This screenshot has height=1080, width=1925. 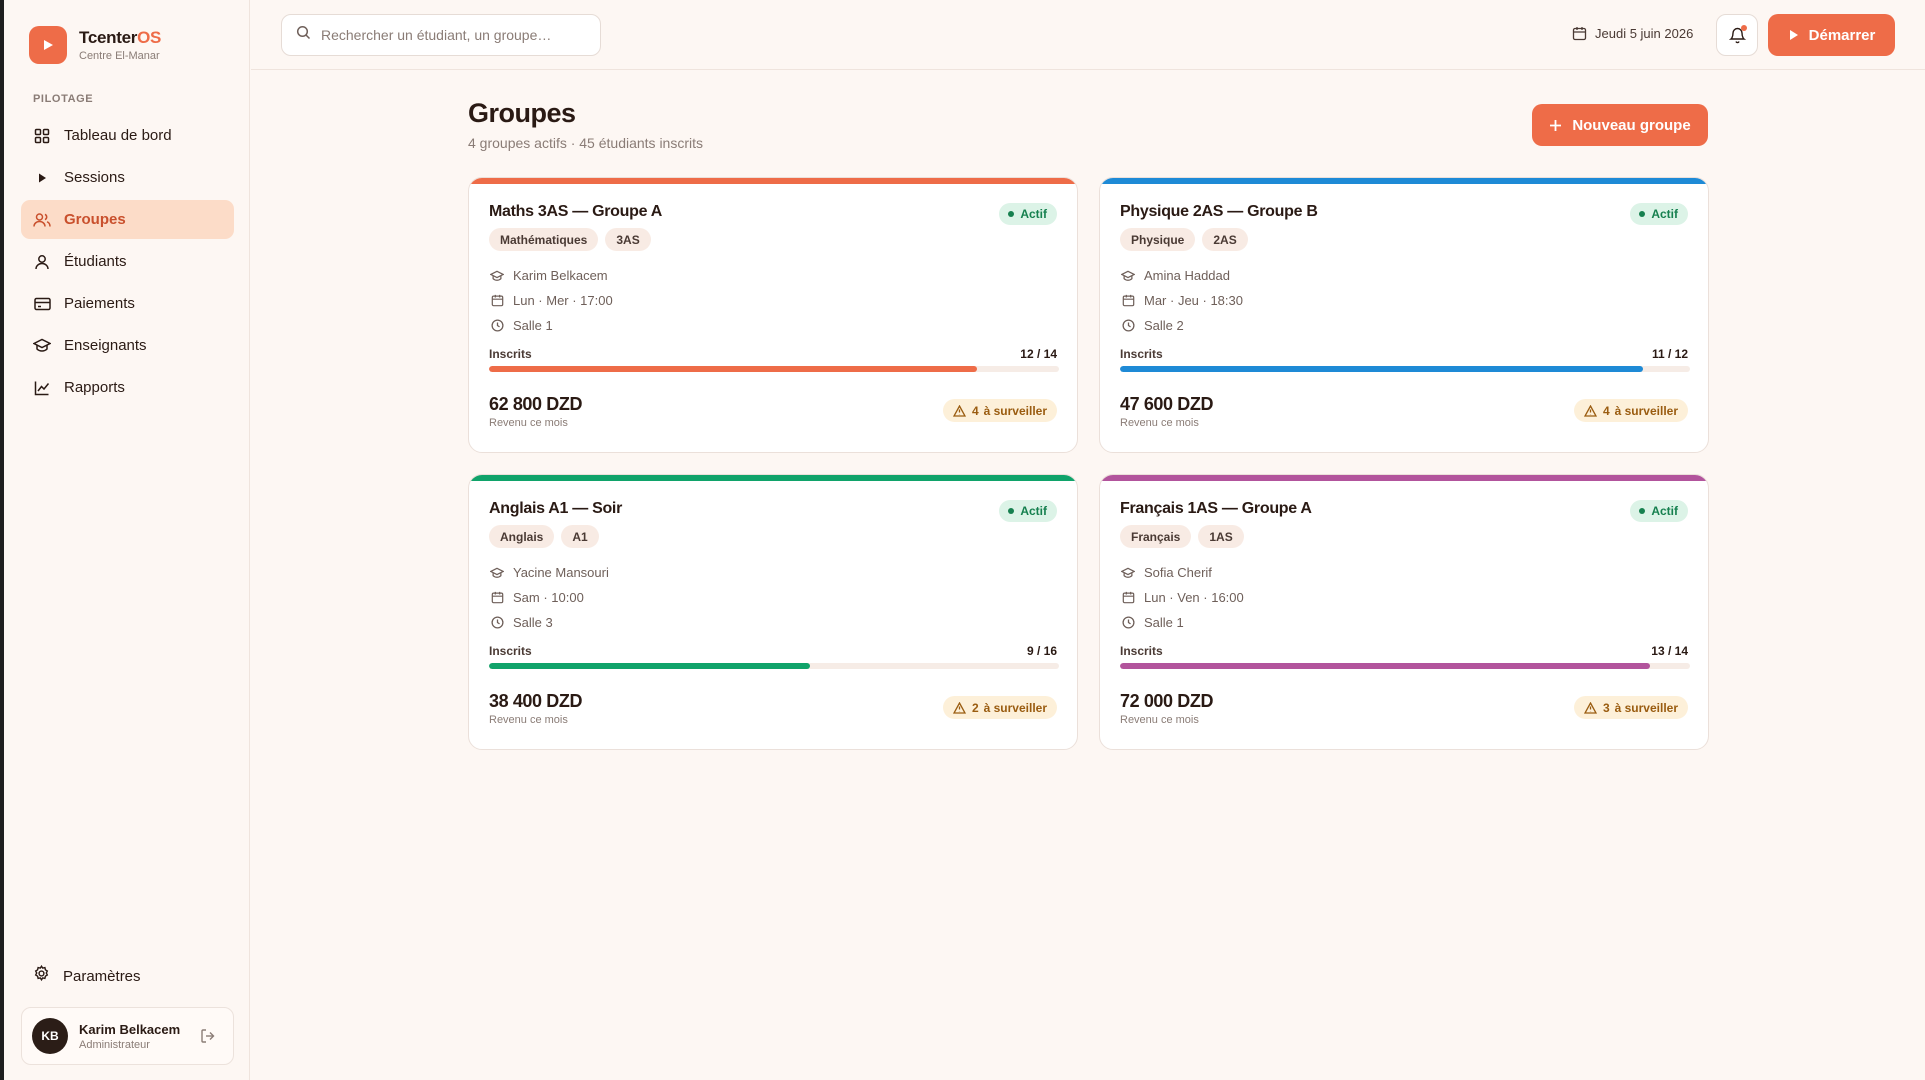 I want to click on bell-icon, so click(x=1737, y=35).